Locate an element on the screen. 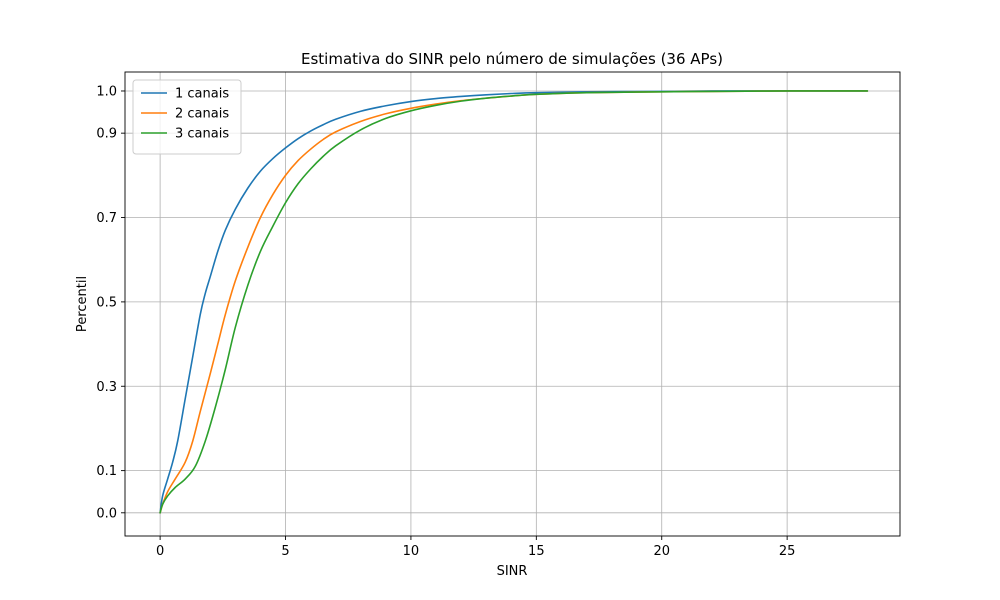 Image resolution: width=1000 pixels, height=600 pixels. x-axis-label: SINR is located at coordinates (512, 571).